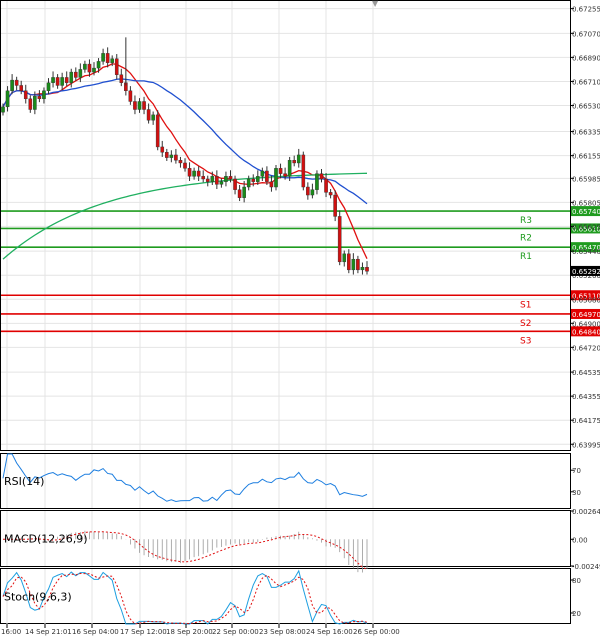 This screenshot has height=638, width=600. I want to click on level-name-r2: R2, so click(526, 238).